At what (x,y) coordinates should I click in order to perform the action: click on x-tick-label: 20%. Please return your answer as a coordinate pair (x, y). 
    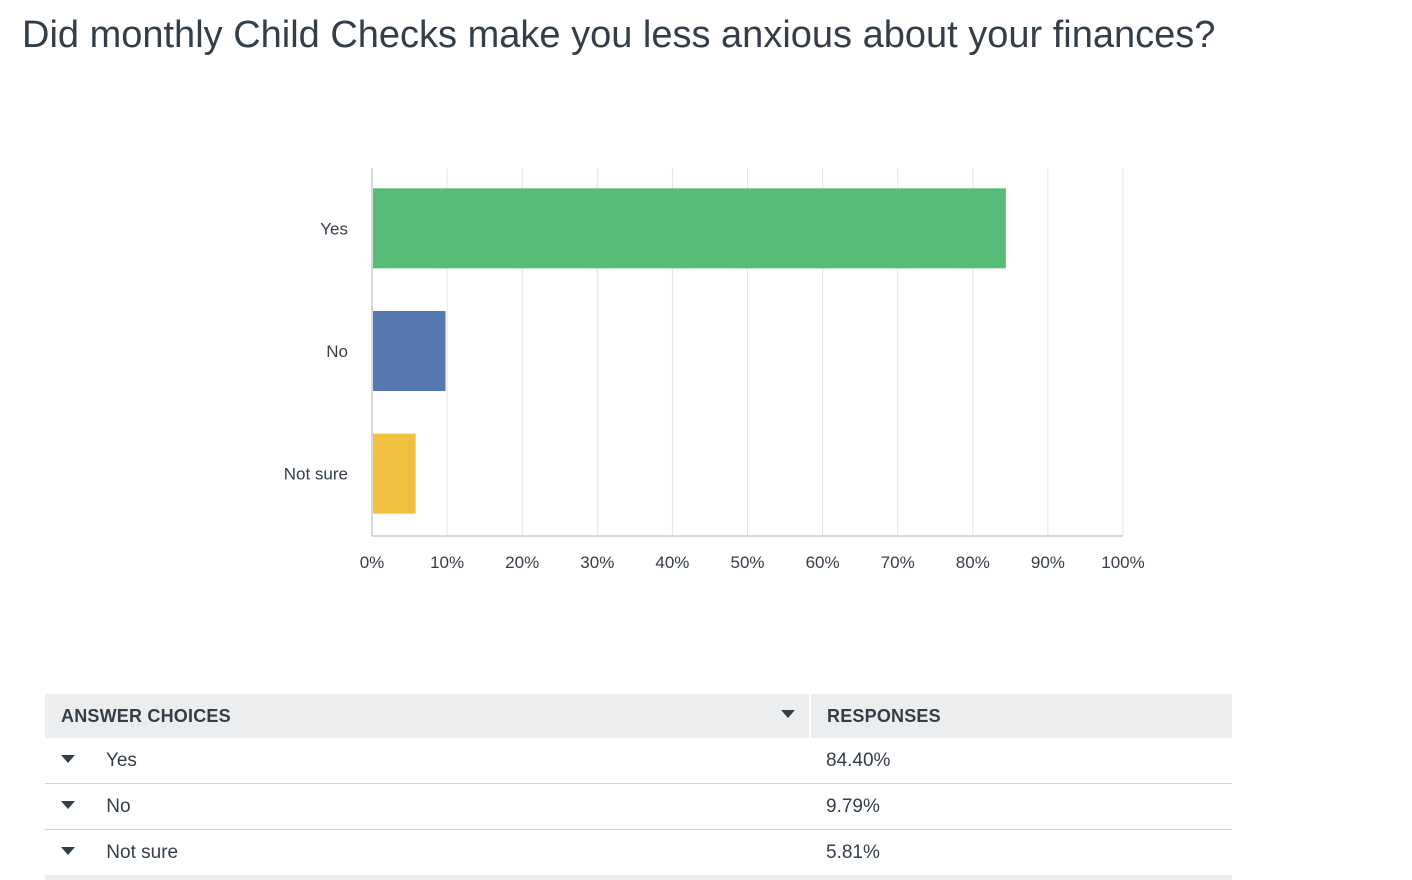
    Looking at the image, I should click on (522, 562).